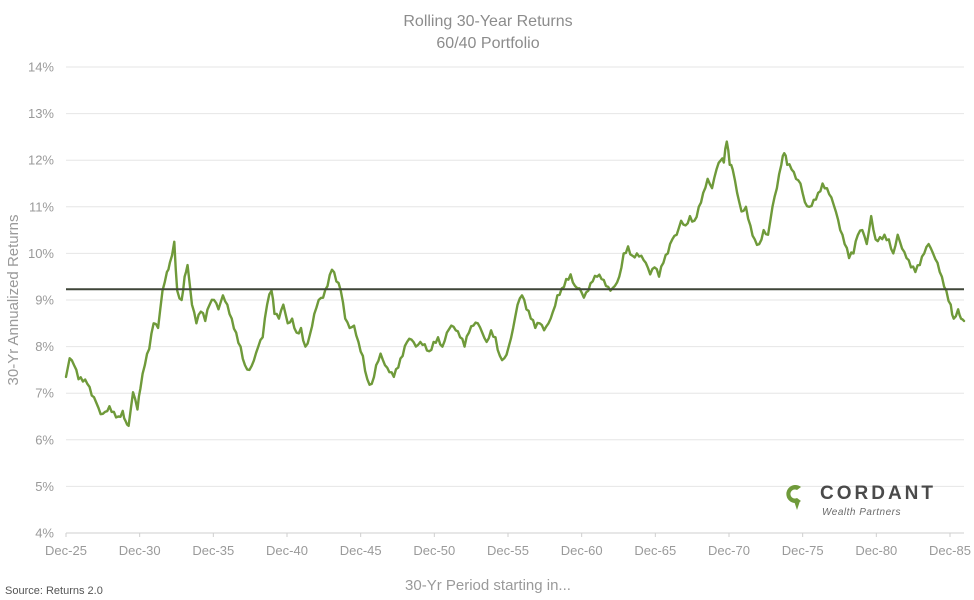 The height and width of the screenshot is (600, 974). Describe the element at coordinates (287, 550) in the screenshot. I see `x-tick-label: Dec-40` at that location.